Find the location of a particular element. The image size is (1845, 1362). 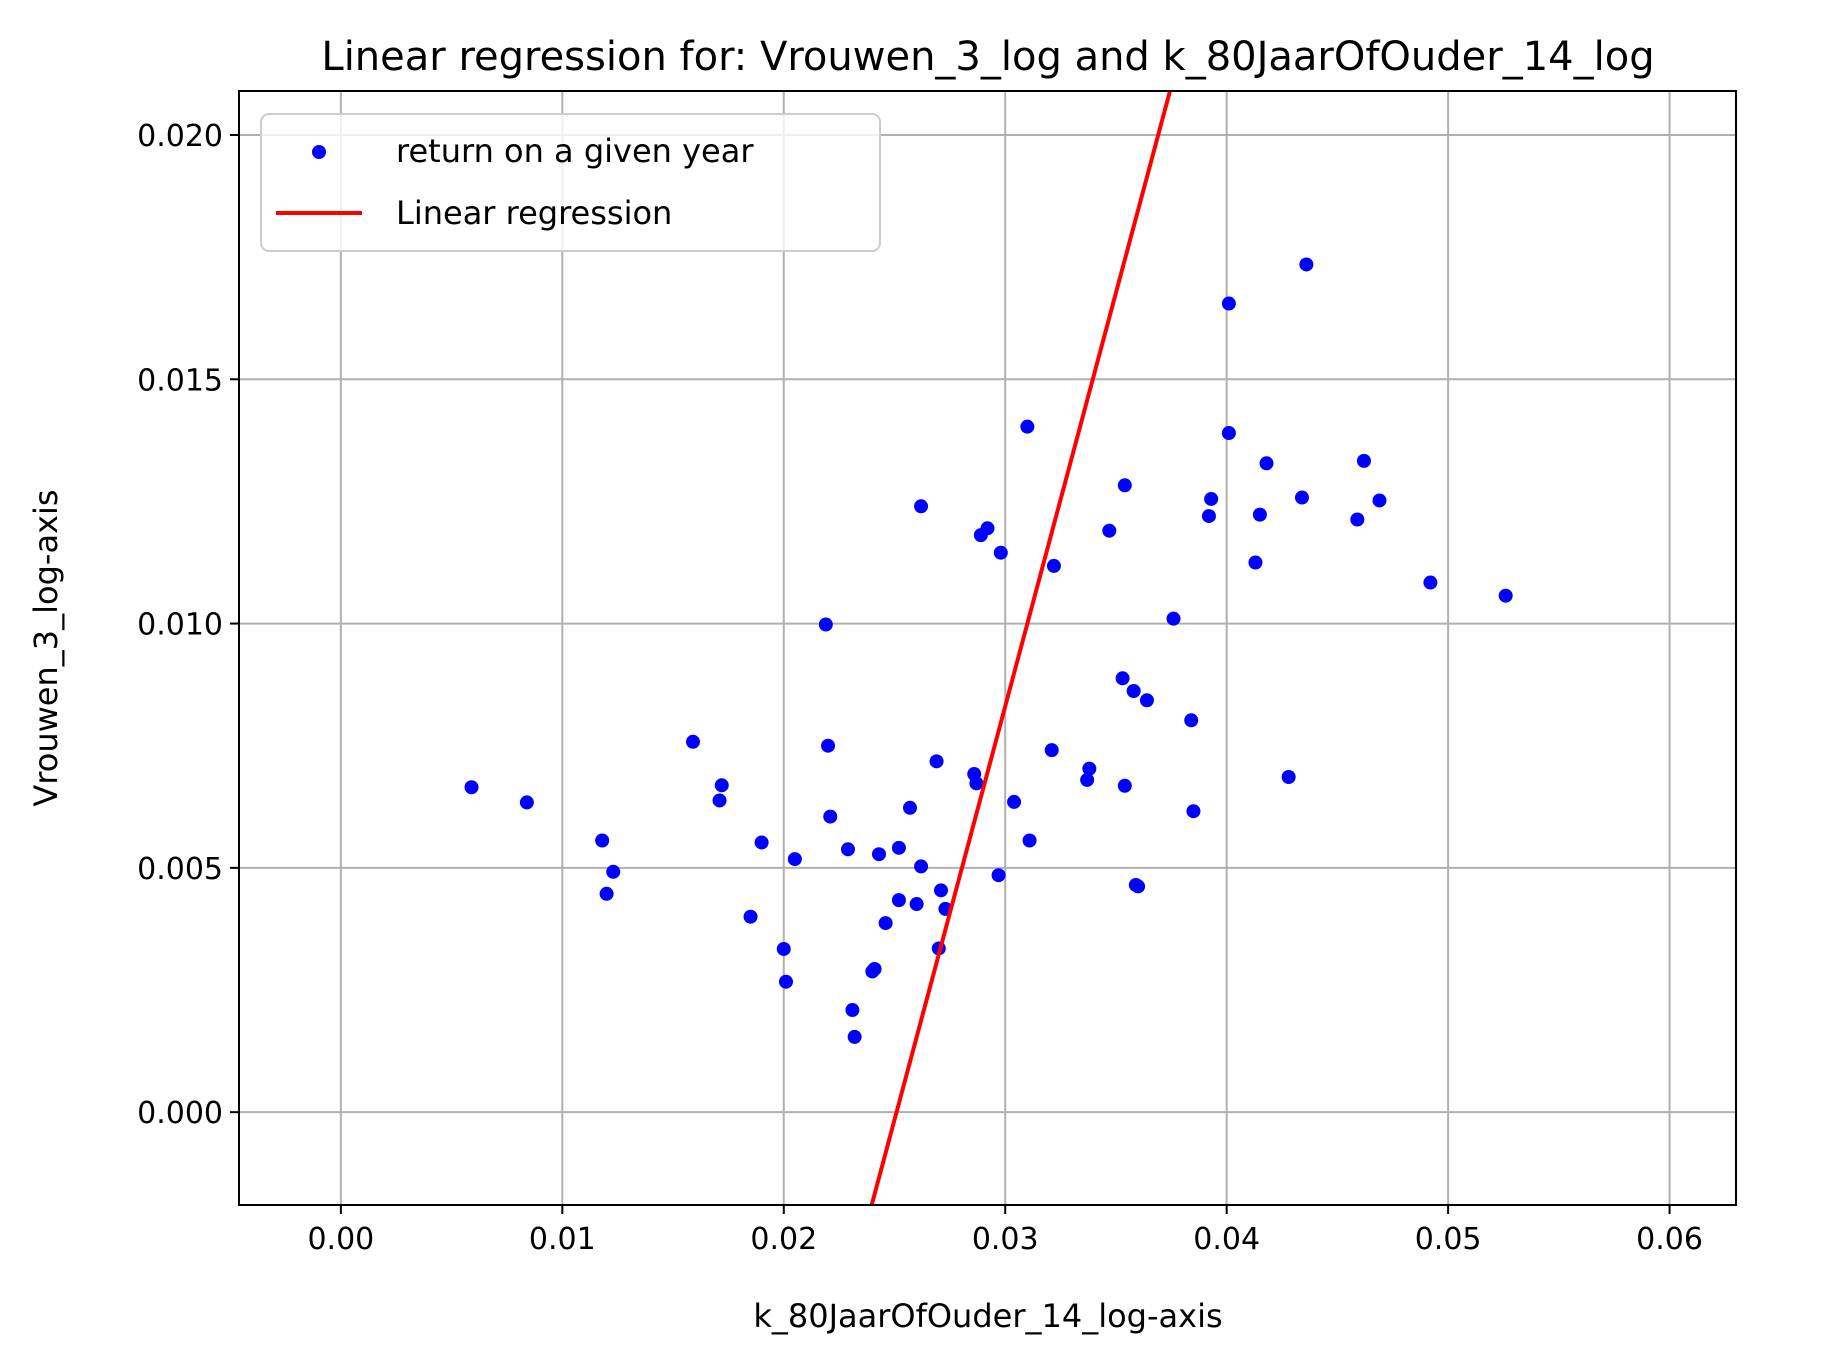

x-tick-label: 0.02 is located at coordinates (783, 1239).